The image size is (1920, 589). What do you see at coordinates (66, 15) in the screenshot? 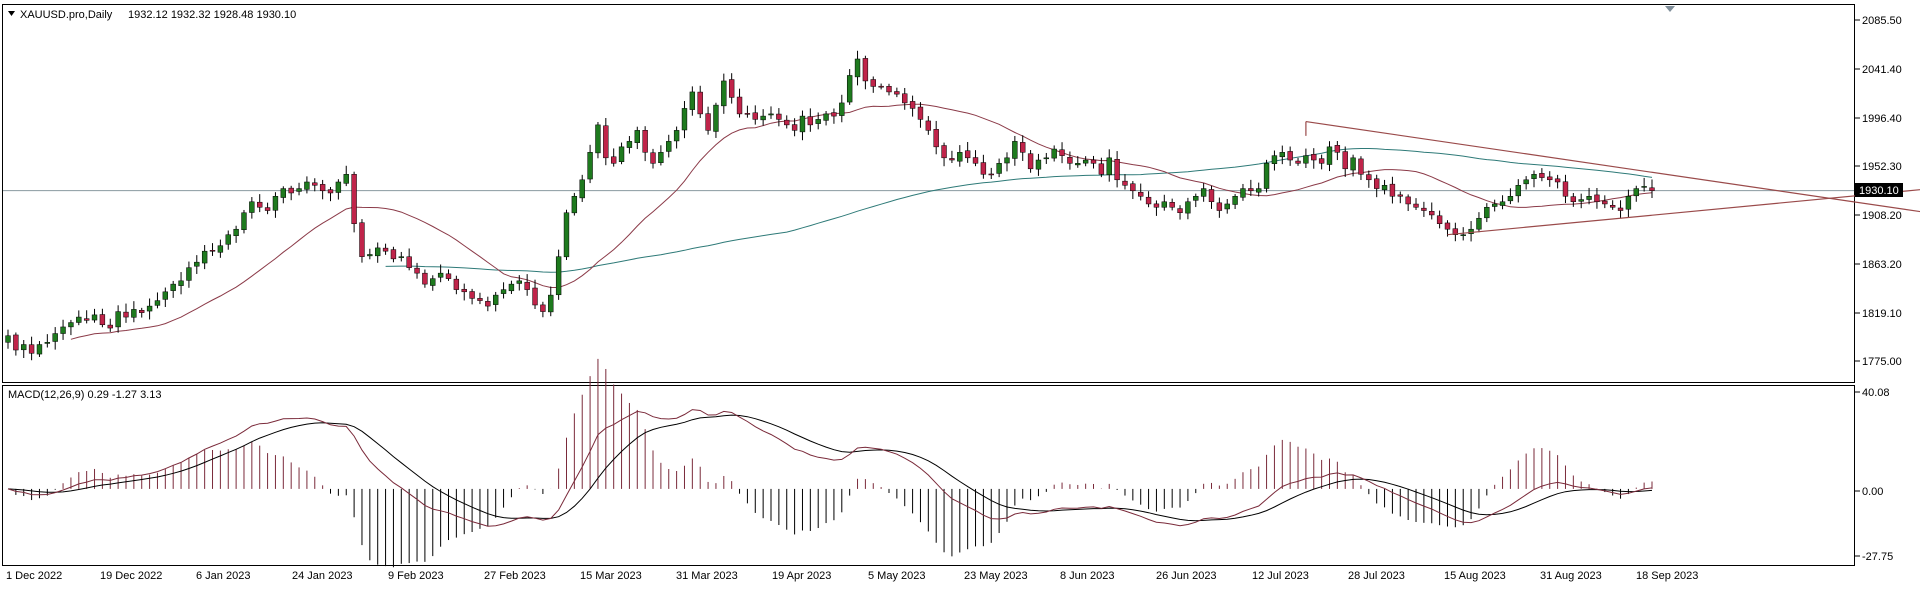
I see `symbol-title: XAUUSD.pro,Daily` at bounding box center [66, 15].